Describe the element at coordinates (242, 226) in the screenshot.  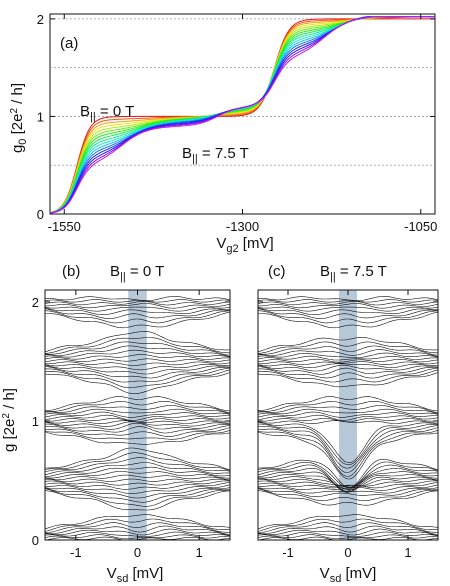
I see `x-tick-label: -1300` at that location.